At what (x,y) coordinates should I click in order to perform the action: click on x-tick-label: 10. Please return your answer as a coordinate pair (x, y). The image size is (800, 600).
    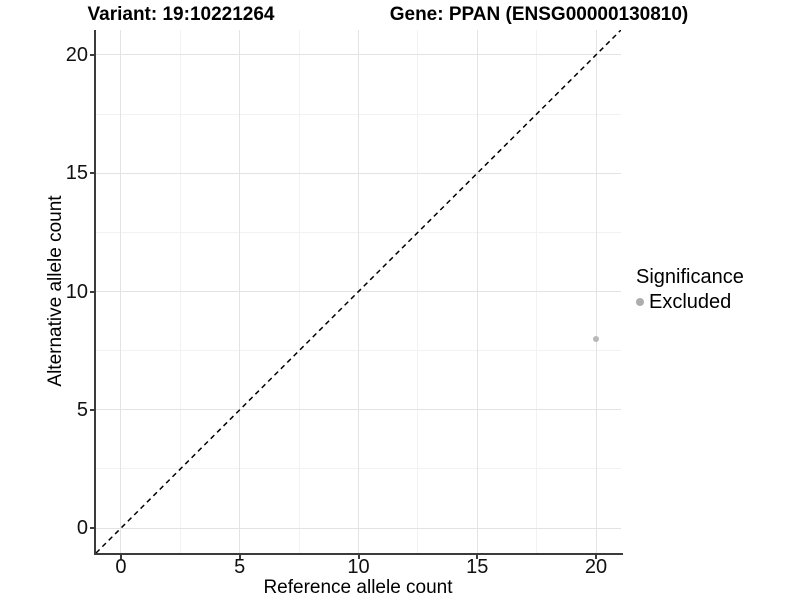
    Looking at the image, I should click on (358, 567).